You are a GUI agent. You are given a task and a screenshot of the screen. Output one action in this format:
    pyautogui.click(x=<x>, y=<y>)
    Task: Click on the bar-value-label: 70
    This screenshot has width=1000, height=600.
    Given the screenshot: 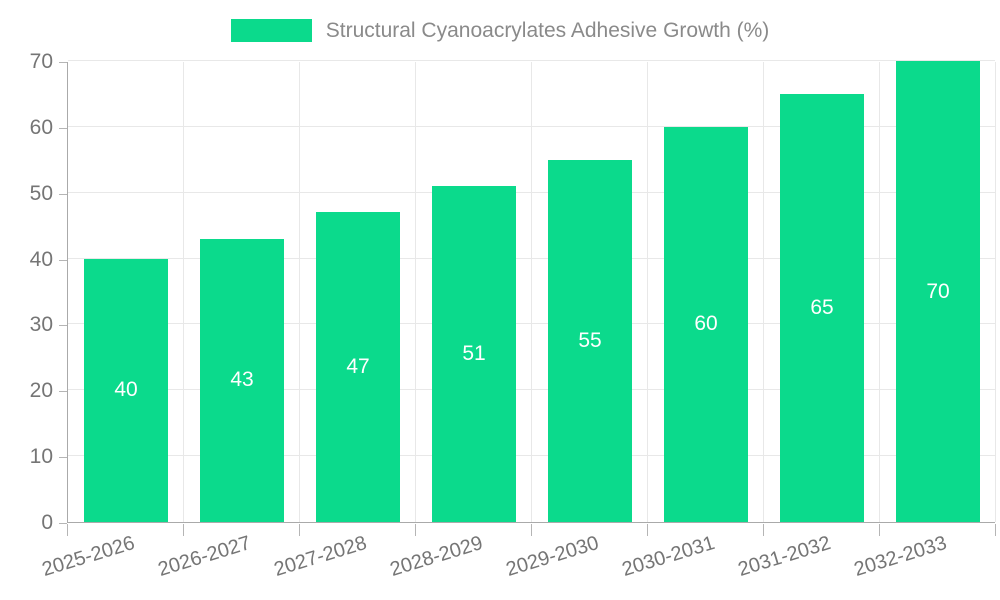 What is the action you would take?
    pyautogui.click(x=938, y=291)
    